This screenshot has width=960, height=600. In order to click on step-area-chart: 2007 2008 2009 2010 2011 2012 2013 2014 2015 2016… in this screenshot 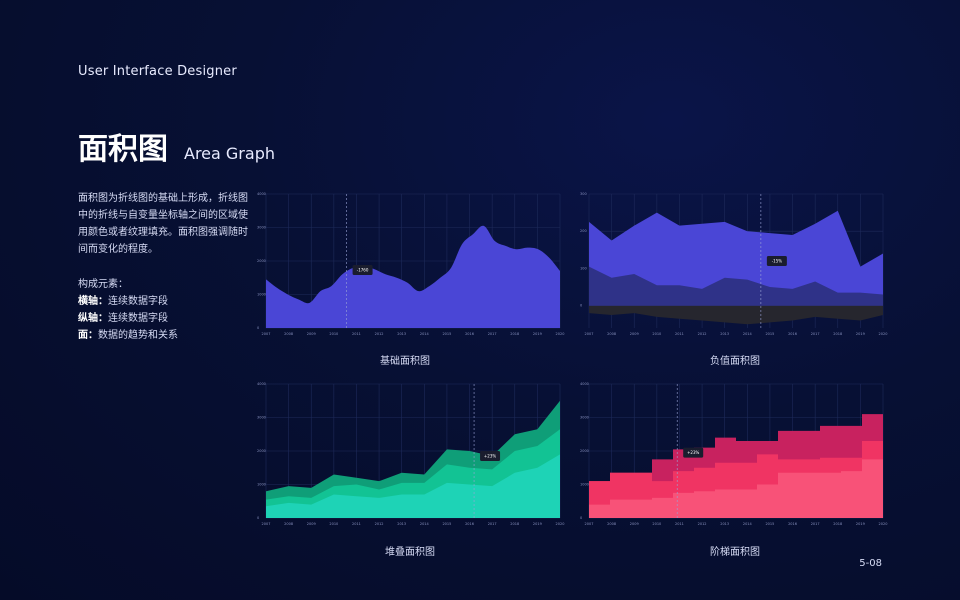, I will do `click(733, 457)`.